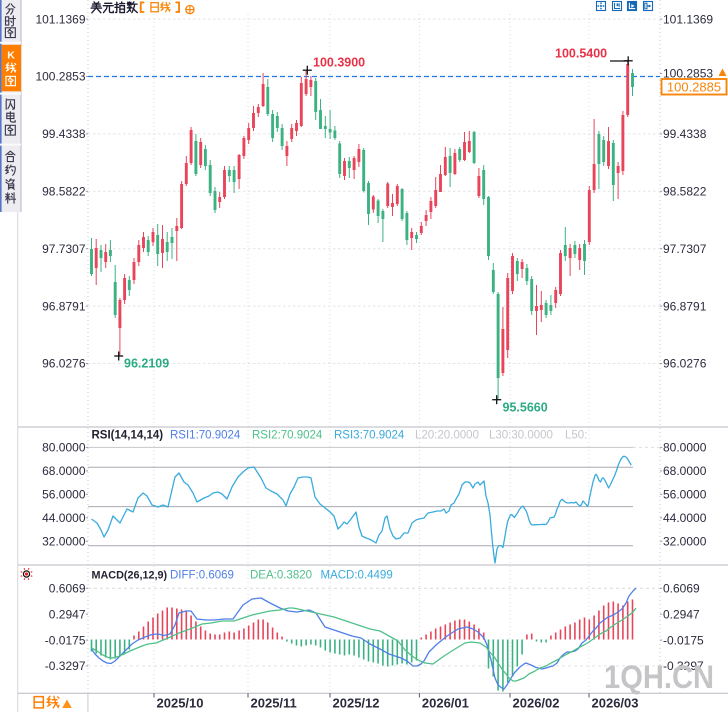 The image size is (728, 712). Describe the element at coordinates (128, 436) in the screenshot. I see `svg-text: RSI(14,14,14)` at that location.